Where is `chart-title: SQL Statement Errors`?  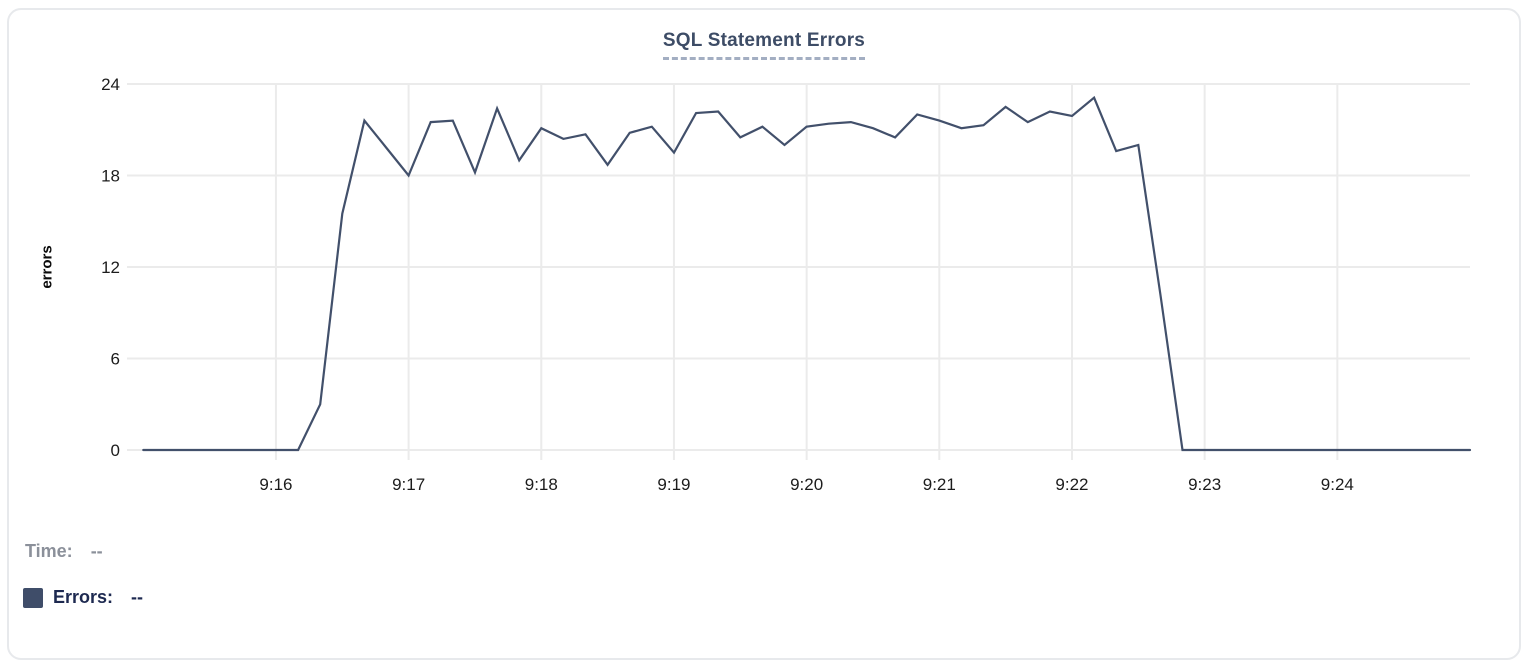 chart-title: SQL Statement Errors is located at coordinates (764, 45).